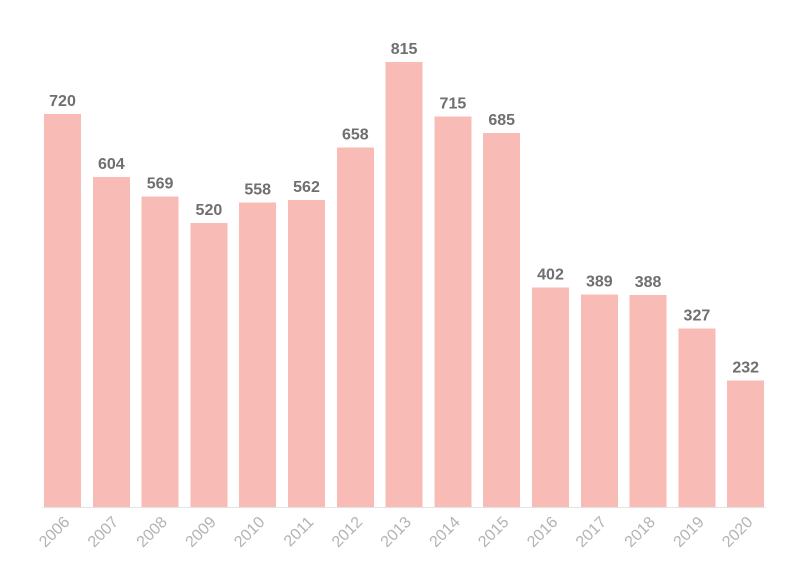 The height and width of the screenshot is (575, 796). What do you see at coordinates (746, 443) in the screenshot?
I see `bar-2020` at bounding box center [746, 443].